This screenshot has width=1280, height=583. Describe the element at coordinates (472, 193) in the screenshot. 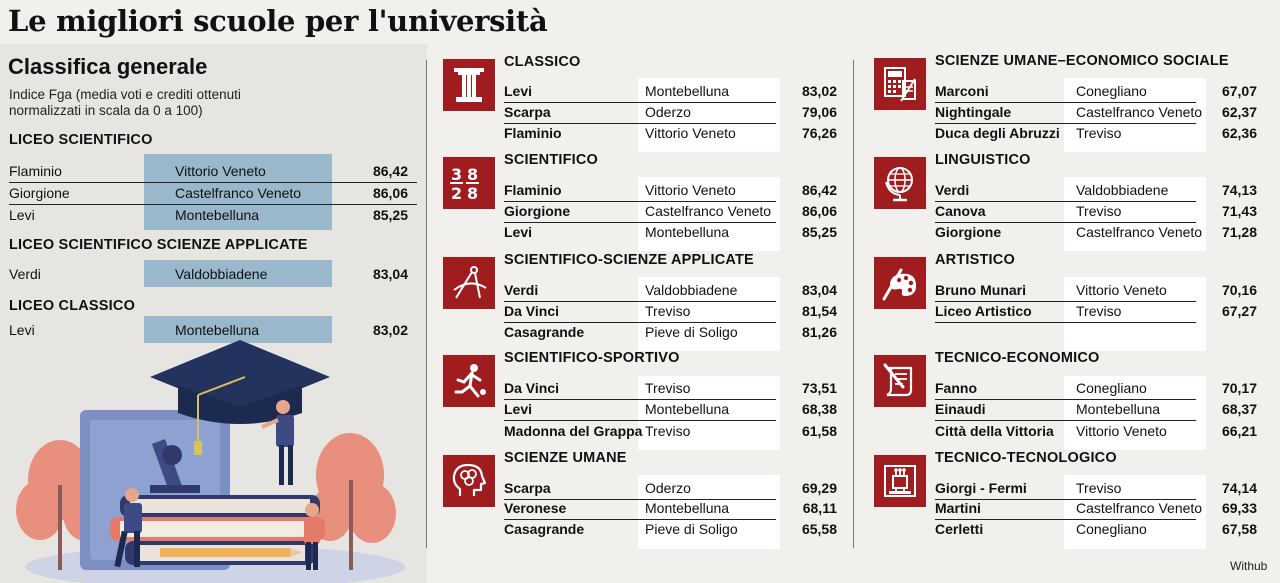

I see `svg-text: 8` at that location.